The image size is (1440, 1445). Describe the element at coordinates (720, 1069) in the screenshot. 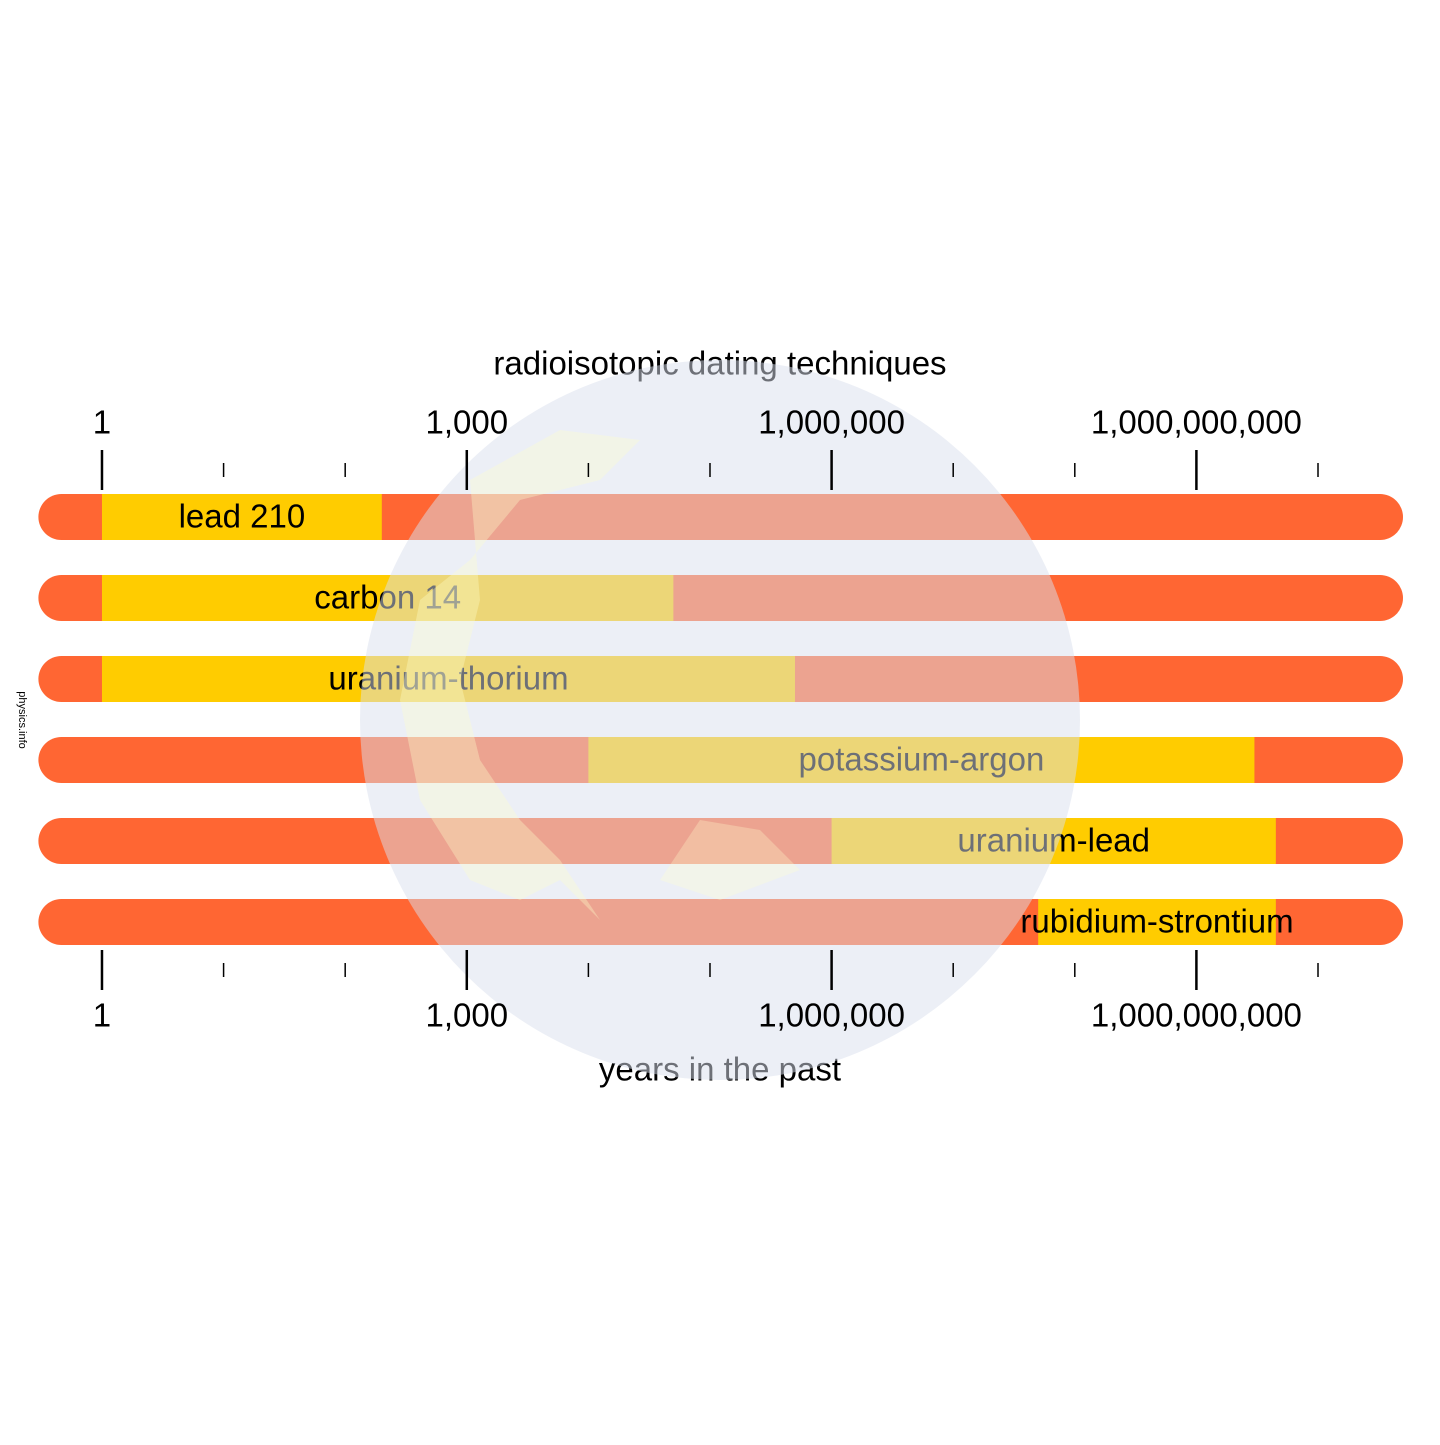

I see `x-axis-label: years in the past` at that location.